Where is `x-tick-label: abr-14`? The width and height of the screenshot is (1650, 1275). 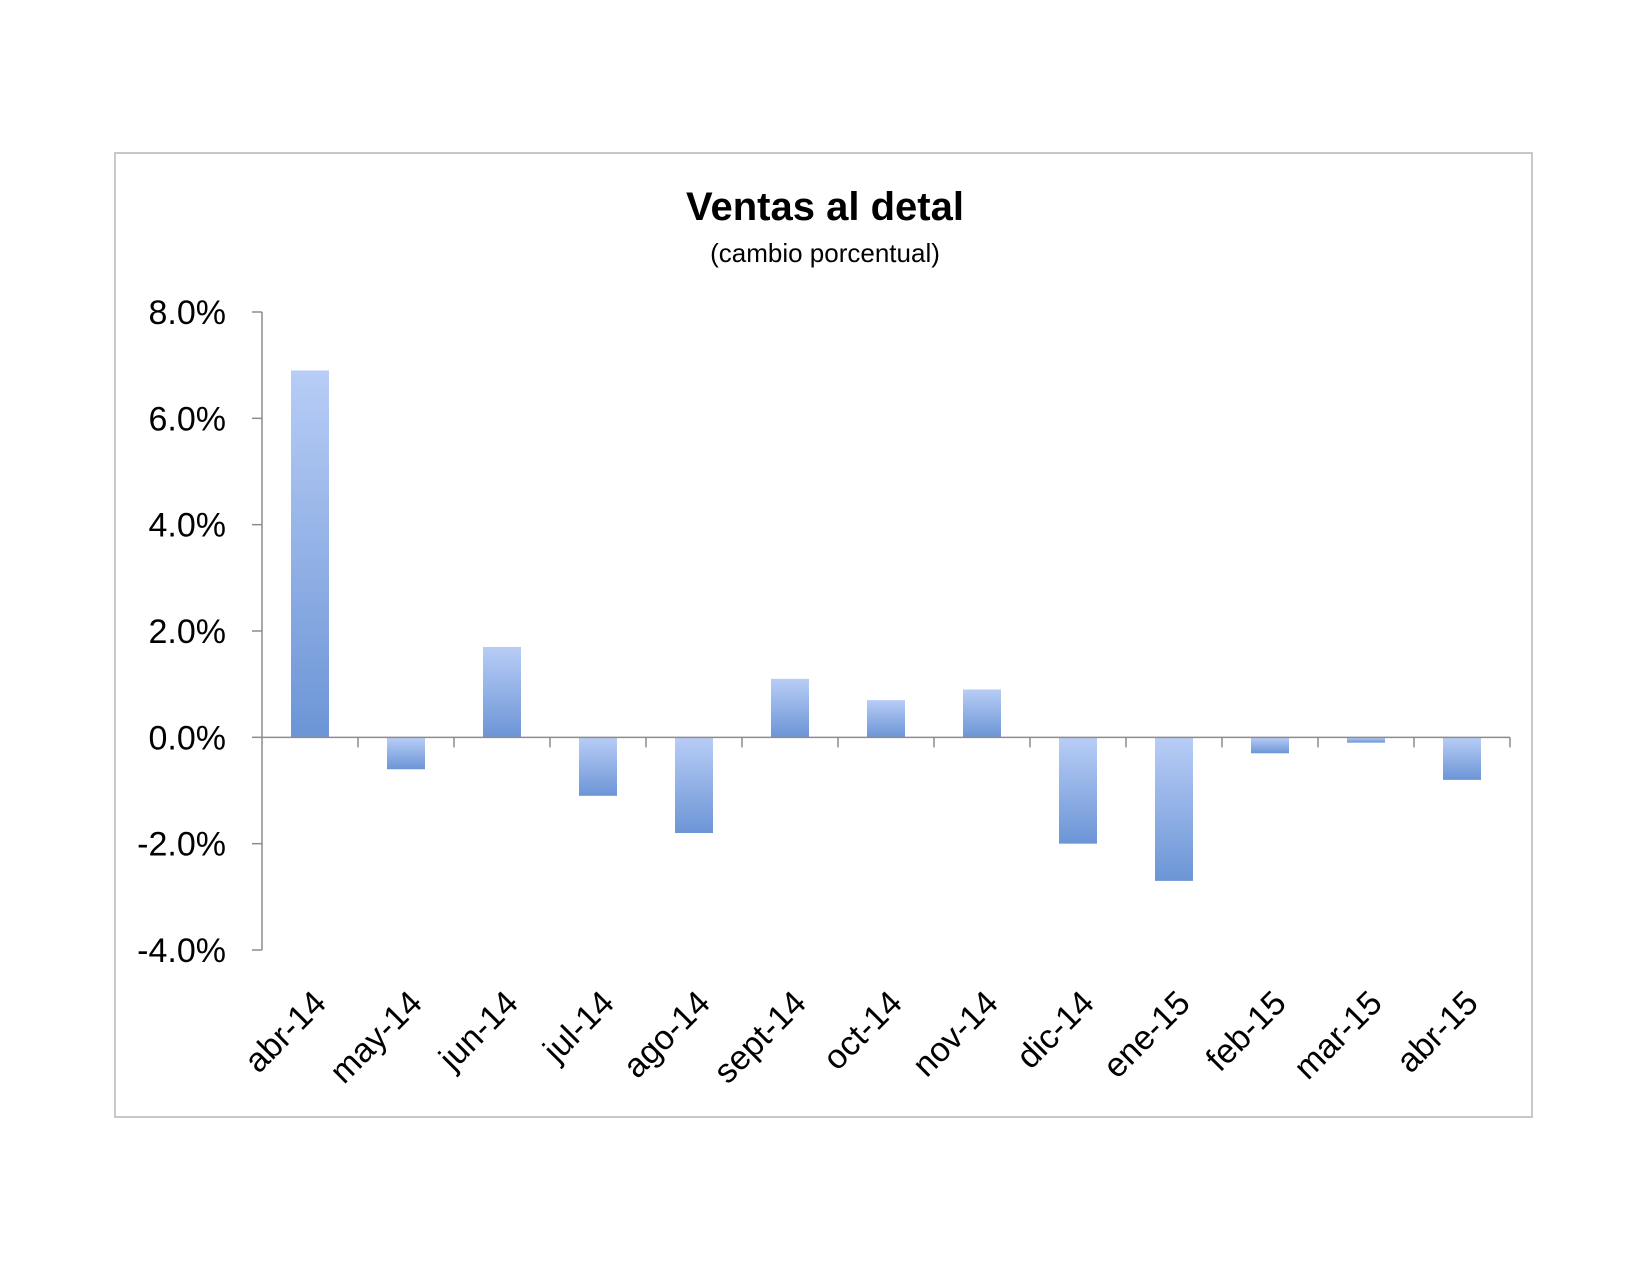
x-tick-label: abr-14 is located at coordinates (285, 1032).